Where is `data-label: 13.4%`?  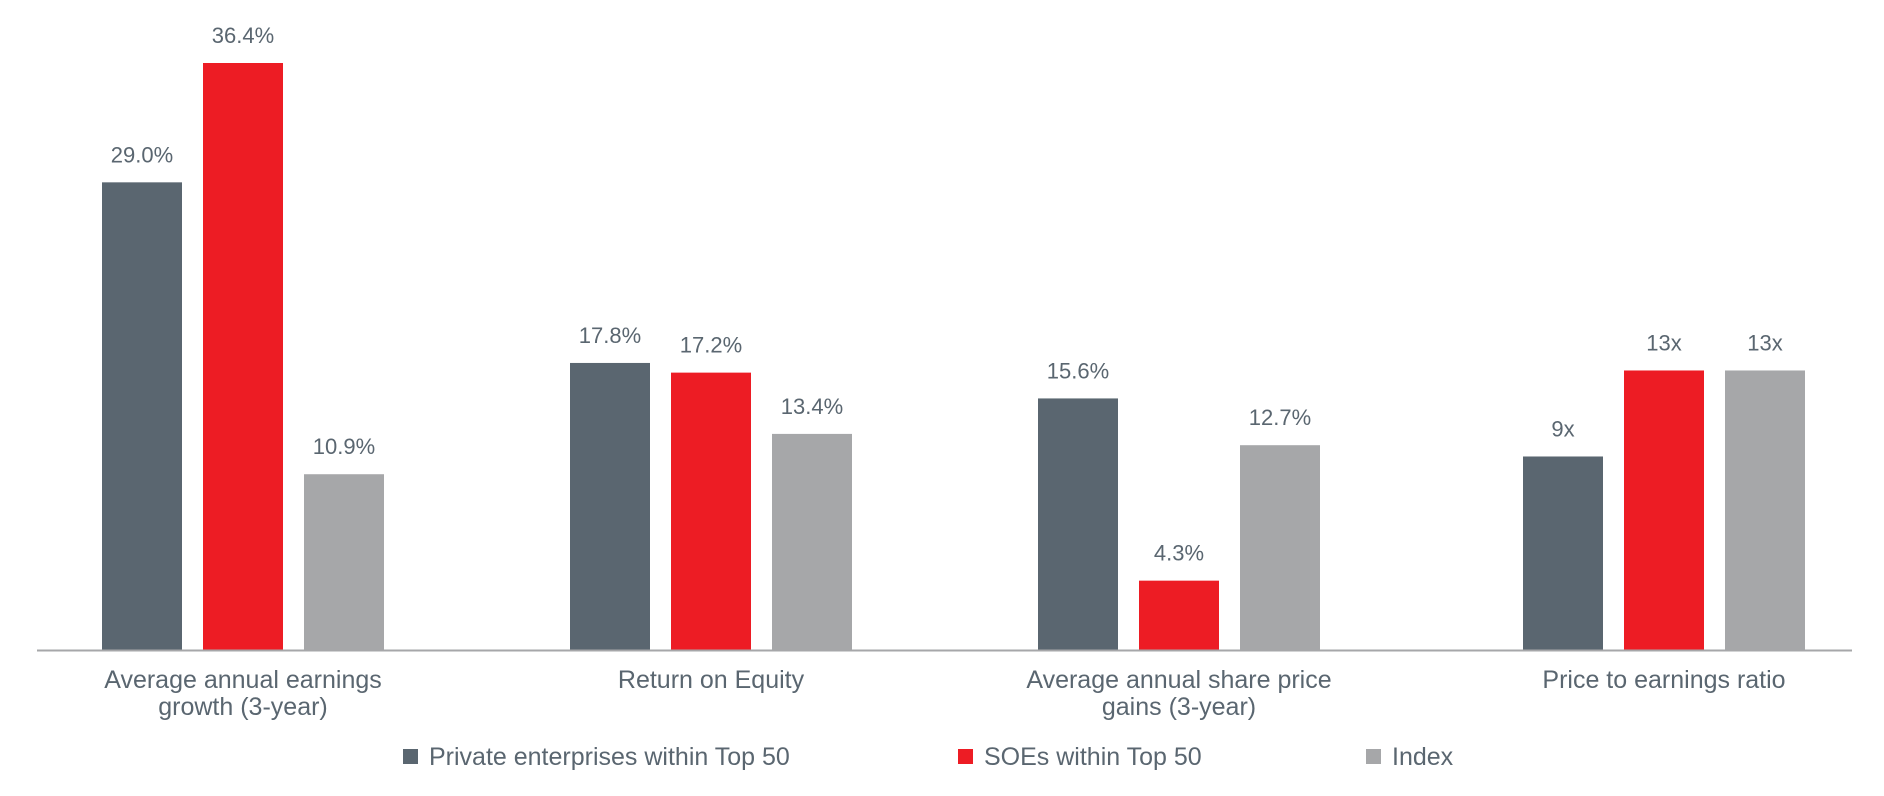 data-label: 13.4% is located at coordinates (812, 406).